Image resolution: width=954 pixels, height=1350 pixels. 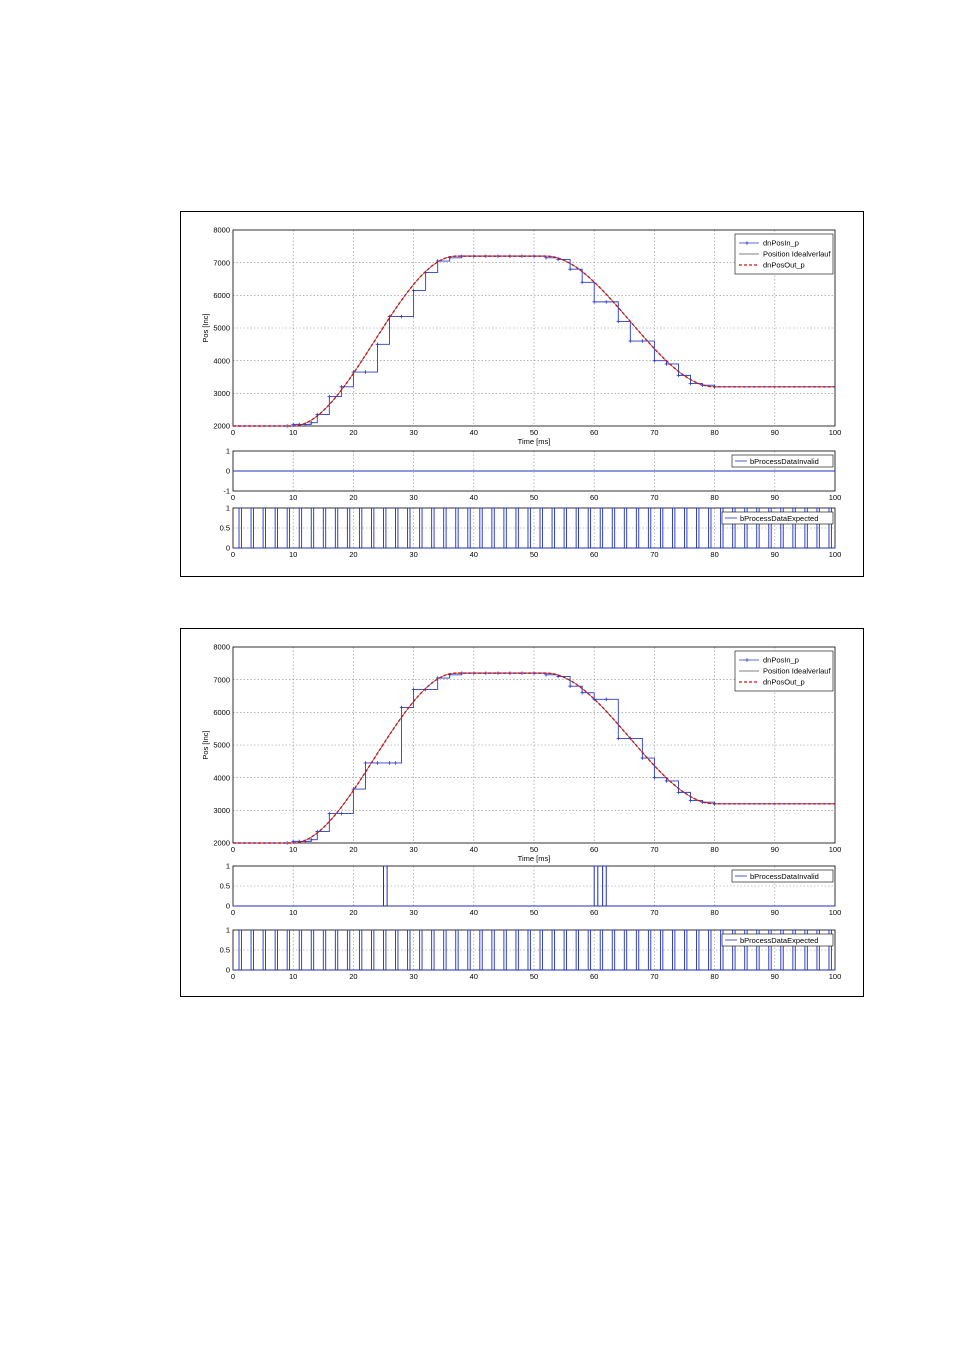 I want to click on figure-1-pos-axes-frame, so click(x=534, y=328).